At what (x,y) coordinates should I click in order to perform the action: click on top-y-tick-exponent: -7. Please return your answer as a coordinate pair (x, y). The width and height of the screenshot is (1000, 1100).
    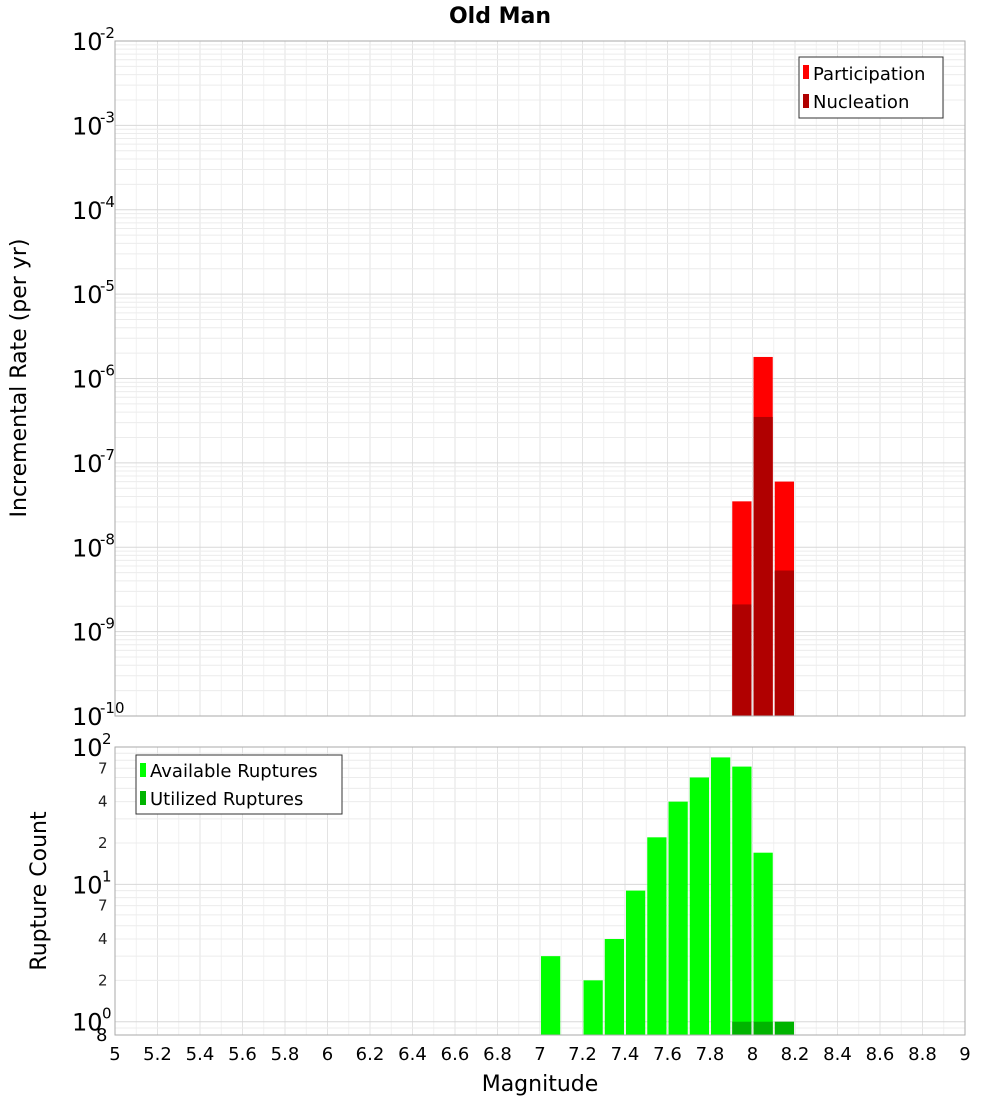
    Looking at the image, I should click on (107, 455).